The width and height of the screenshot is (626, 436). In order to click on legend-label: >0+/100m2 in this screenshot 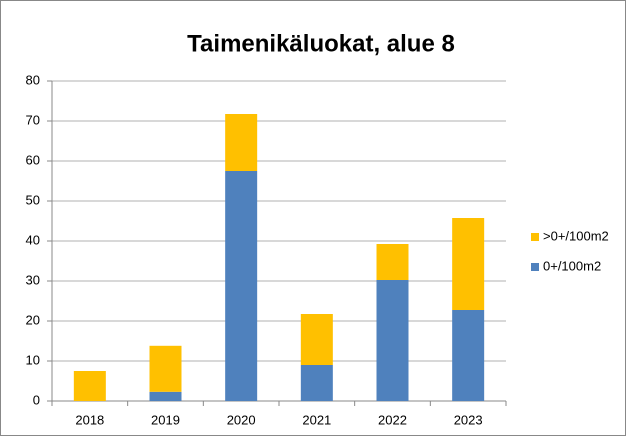, I will do `click(576, 235)`.